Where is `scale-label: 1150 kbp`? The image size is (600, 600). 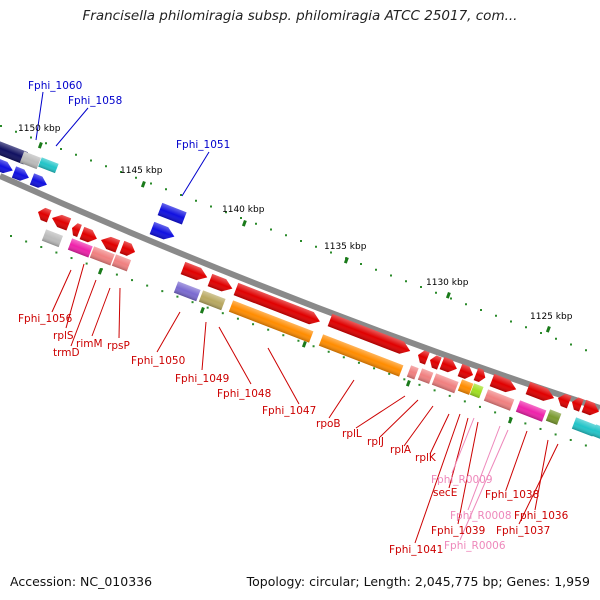
scale-label: 1150 kbp is located at coordinates (39, 129).